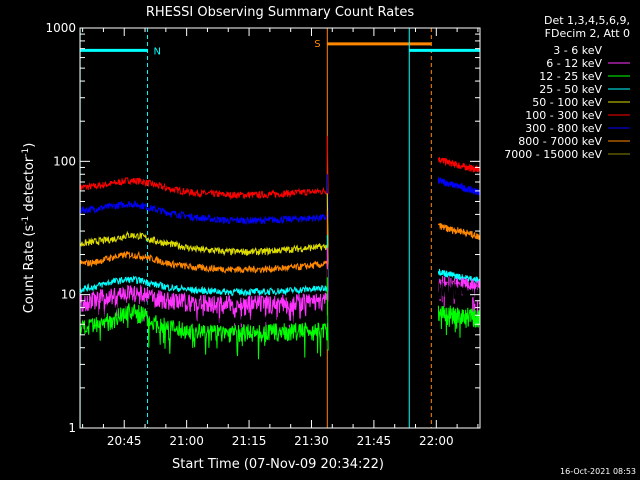 This screenshot has width=640, height=480. What do you see at coordinates (60, 28) in the screenshot?
I see `y-tick-label: 1000` at bounding box center [60, 28].